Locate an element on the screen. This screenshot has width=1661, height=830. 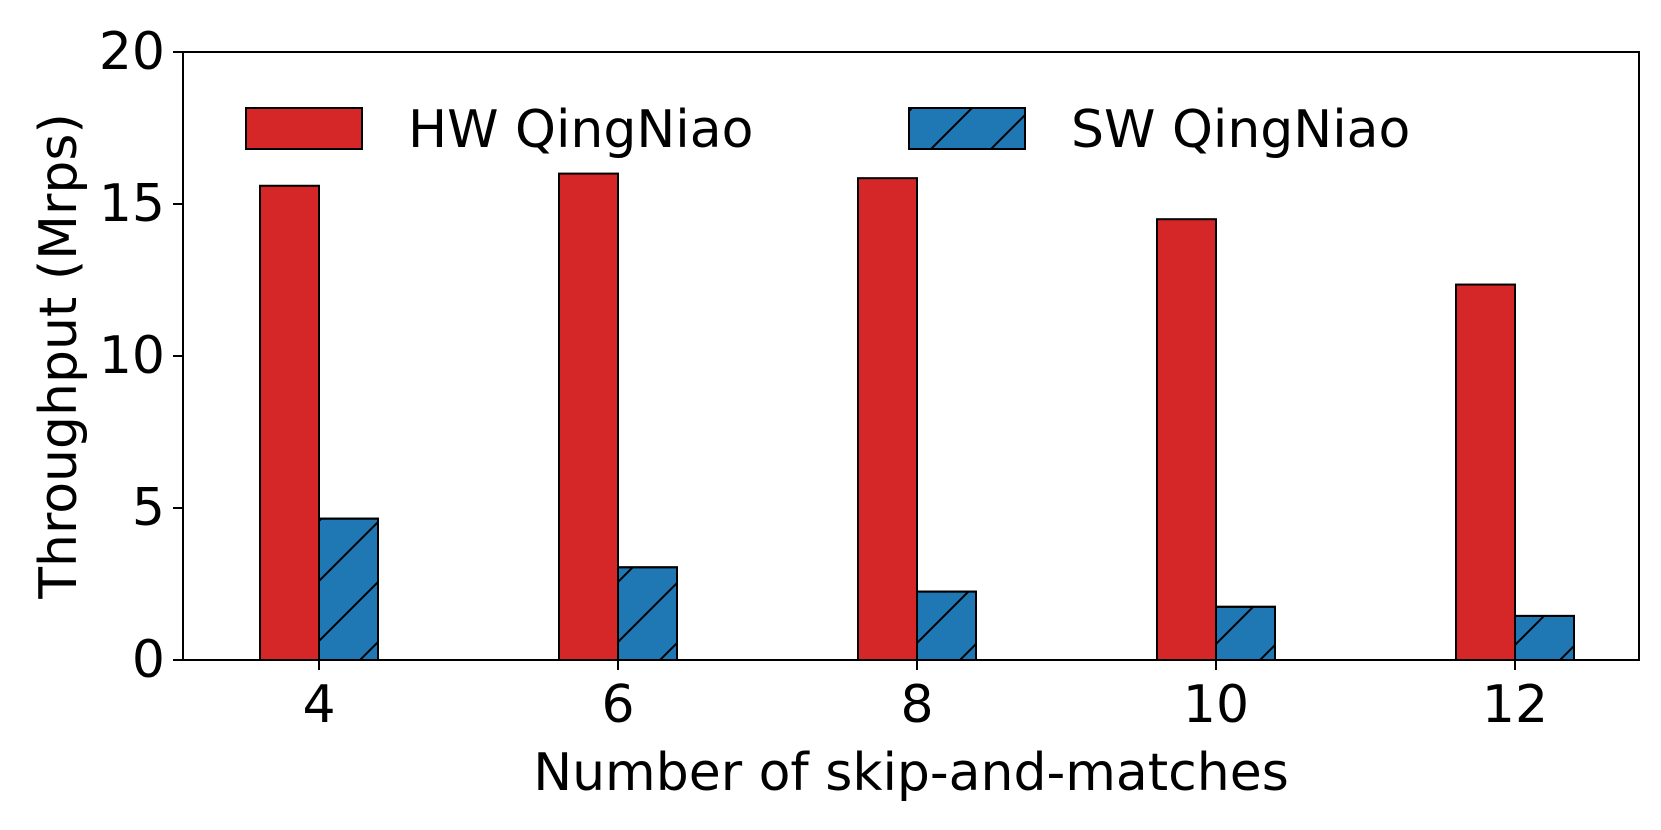
x-tick-label: 6 is located at coordinates (617, 705).